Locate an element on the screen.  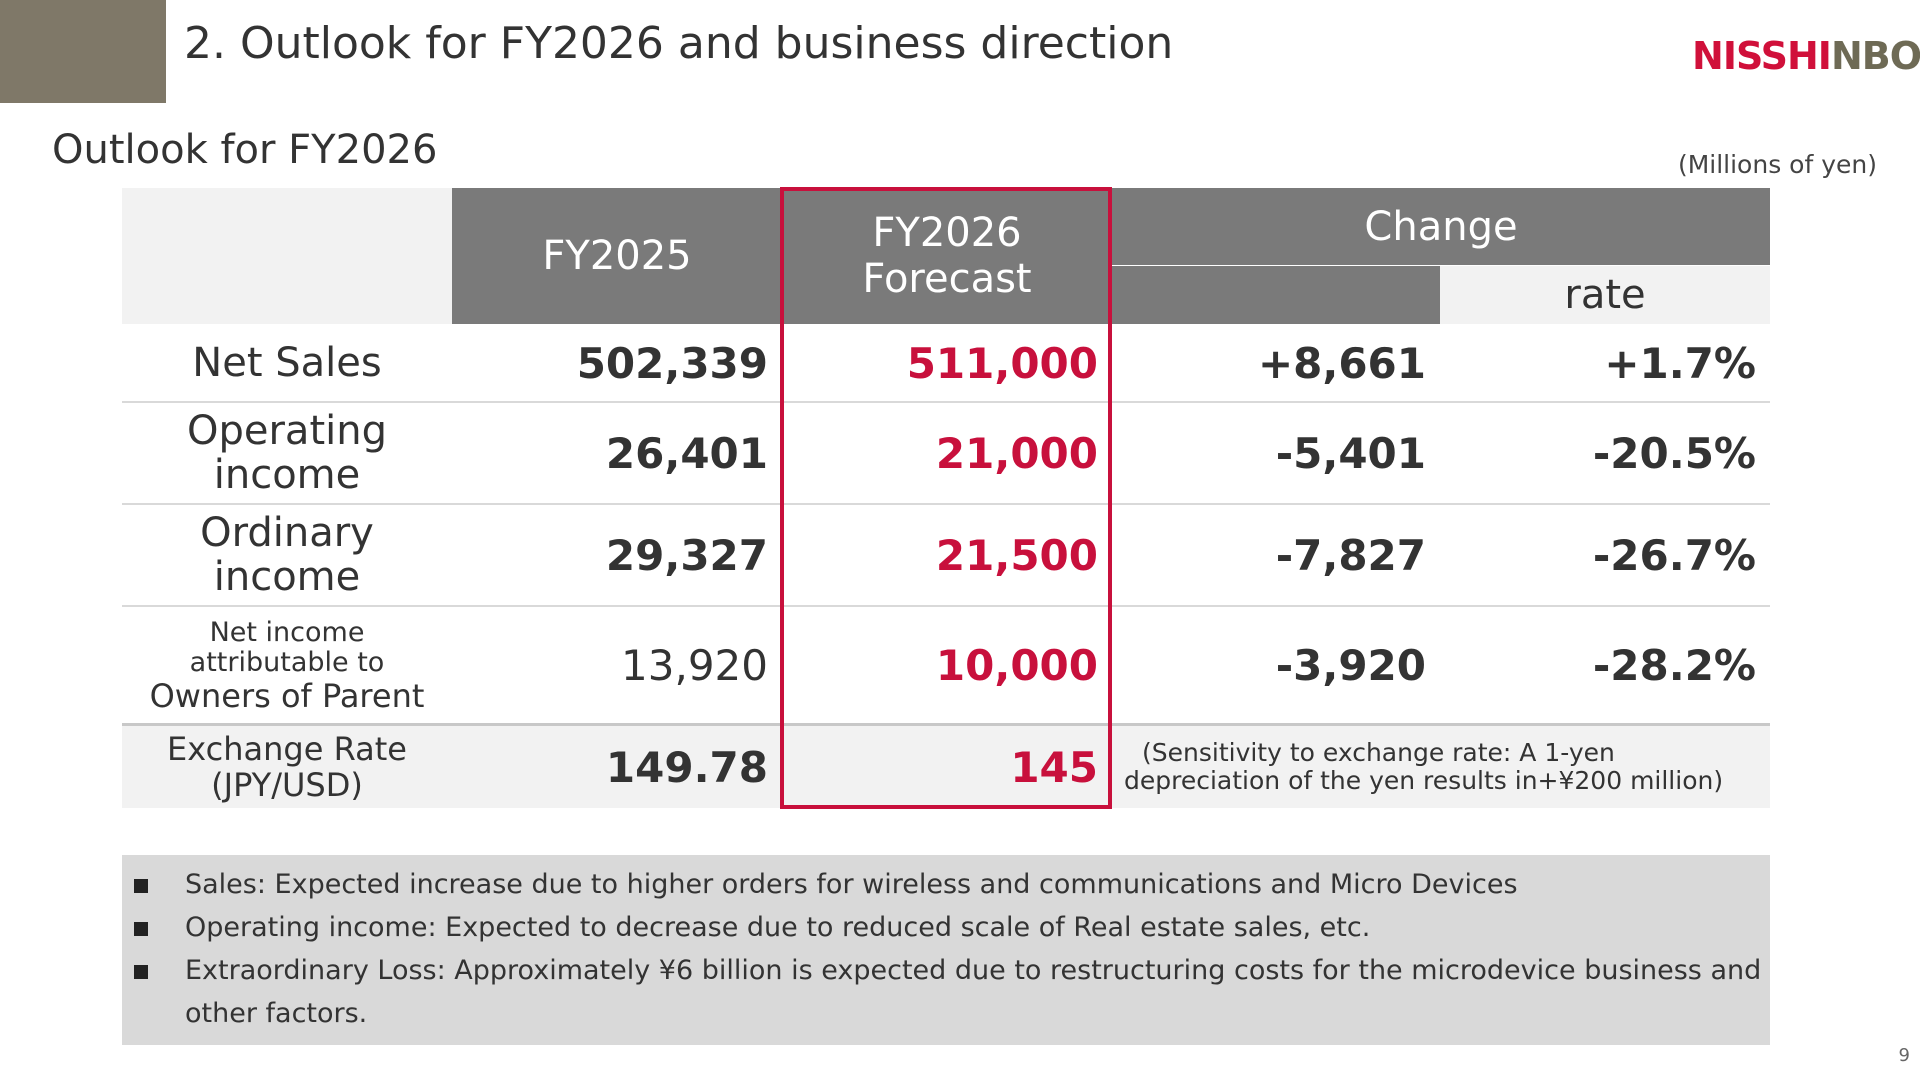
row-label-net-sales: Net Sales is located at coordinates (287, 363).